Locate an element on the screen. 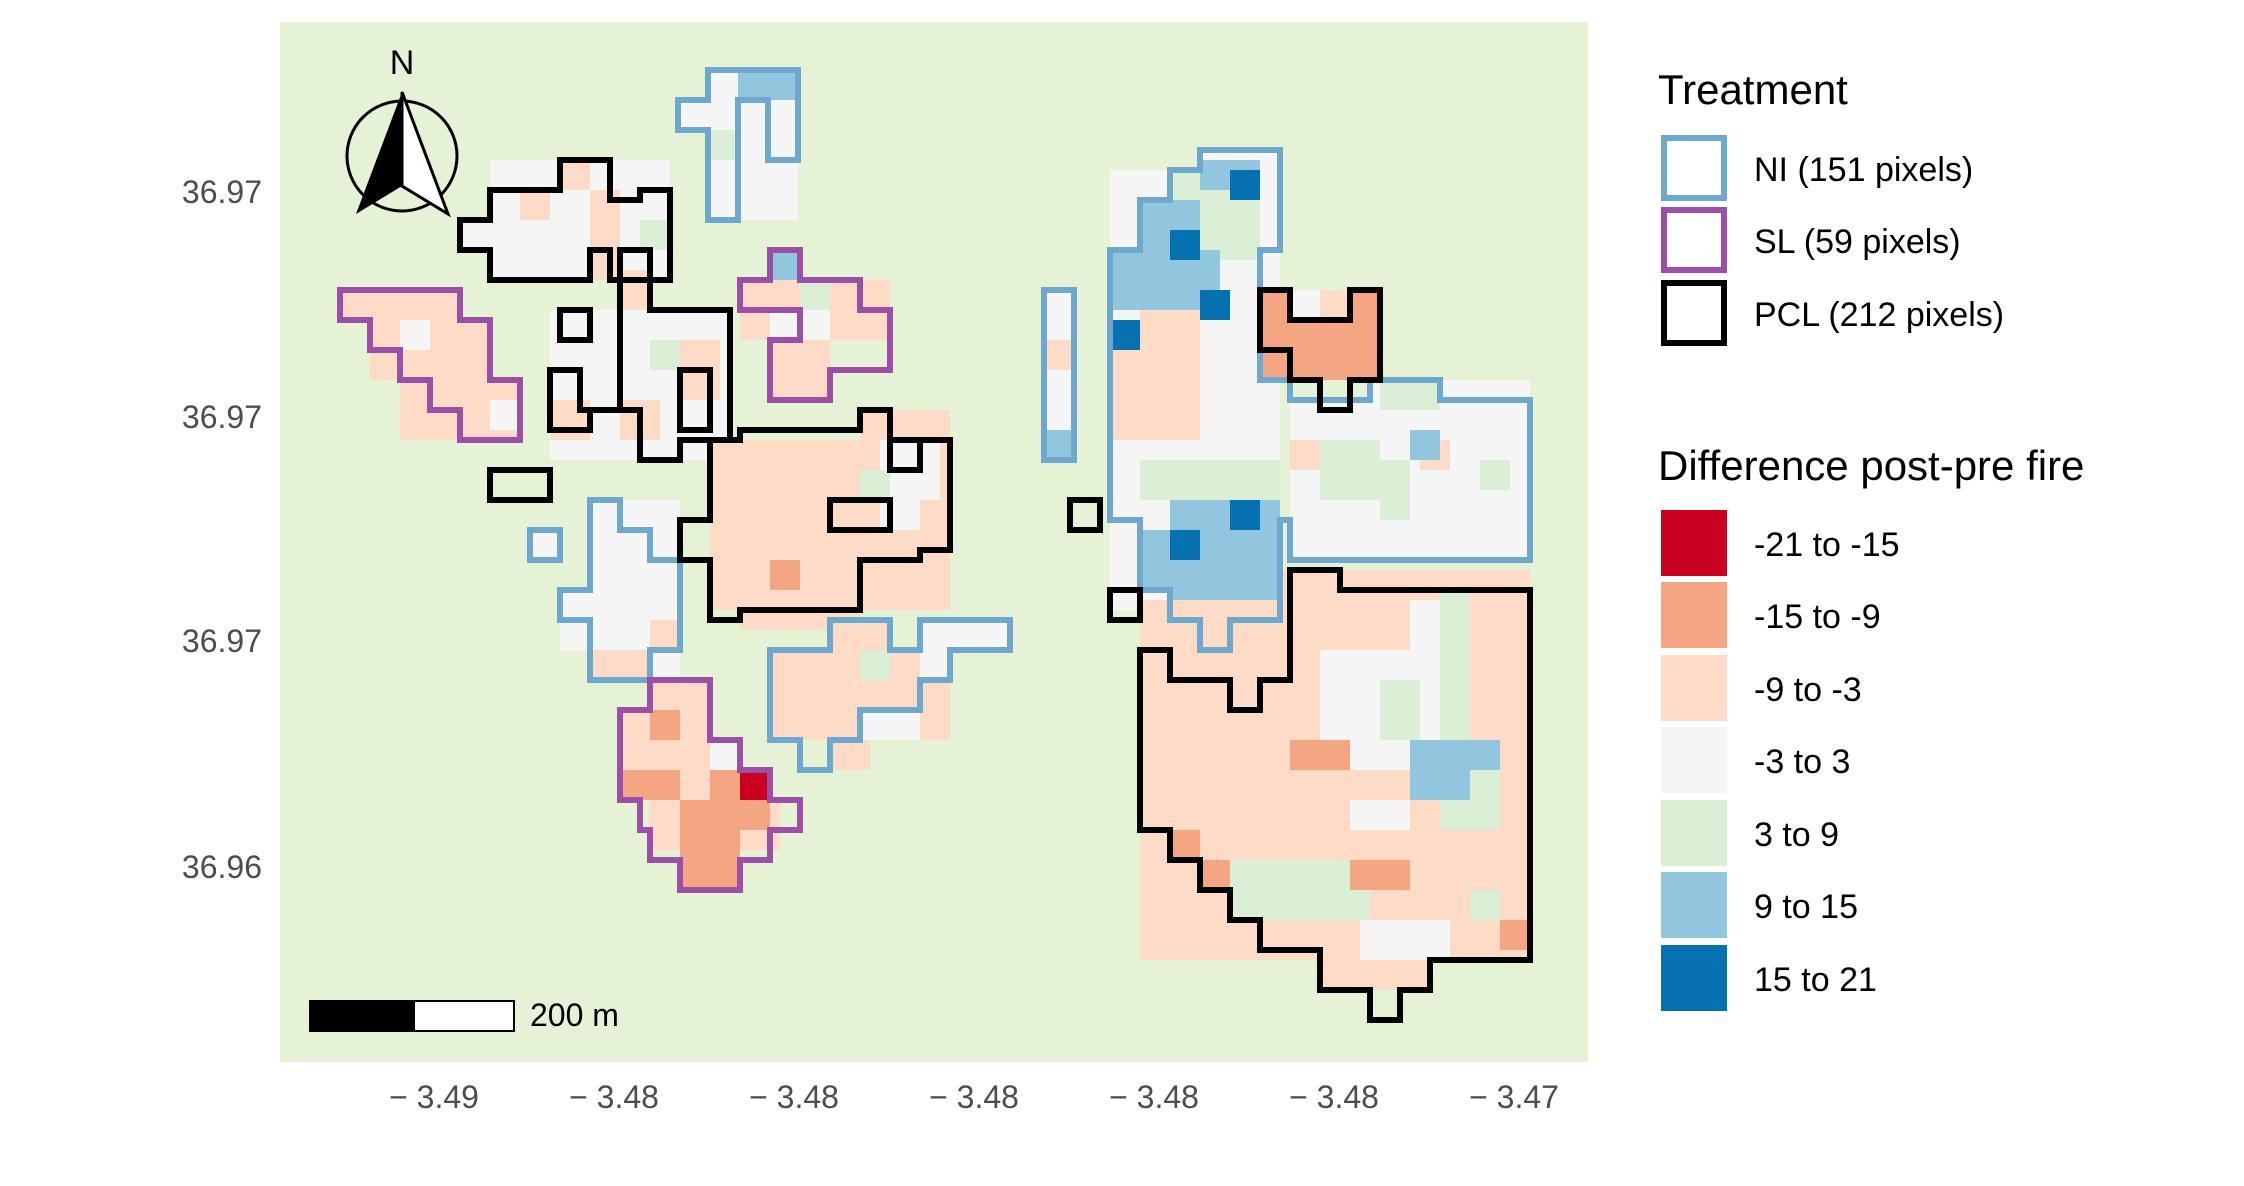 This screenshot has width=2244, height=1186. legend-item: -15 to -9 is located at coordinates (1771, 615).